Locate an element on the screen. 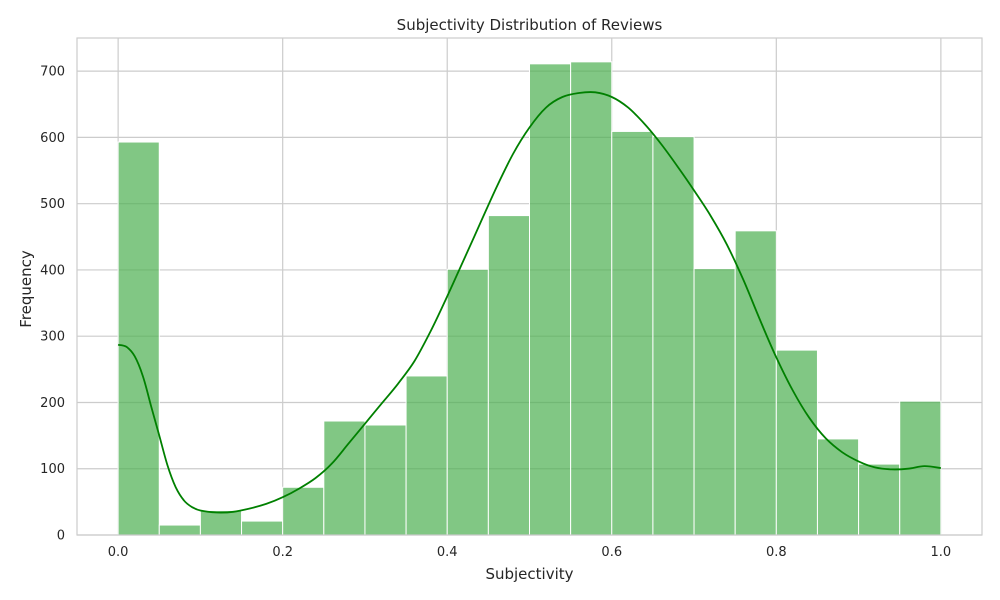 Image resolution: width=1000 pixels, height=600 pixels. y-tick-label: 600 is located at coordinates (52, 138).